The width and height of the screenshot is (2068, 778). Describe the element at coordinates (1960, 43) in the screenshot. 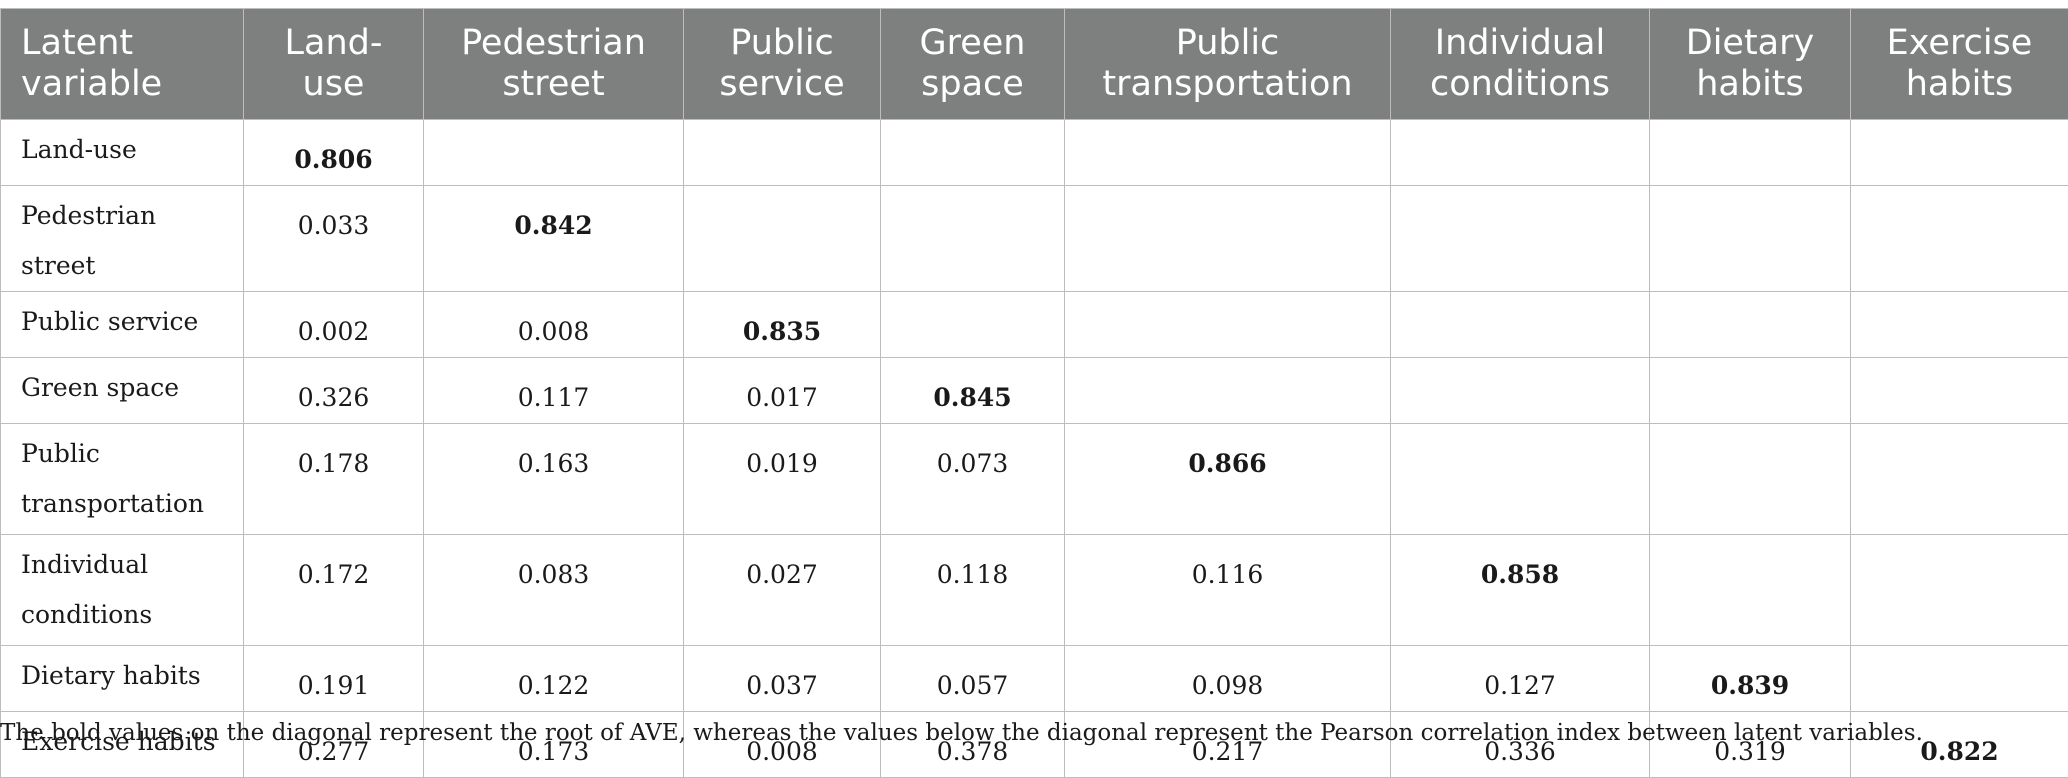

I see `column-header-line: Exercise` at that location.